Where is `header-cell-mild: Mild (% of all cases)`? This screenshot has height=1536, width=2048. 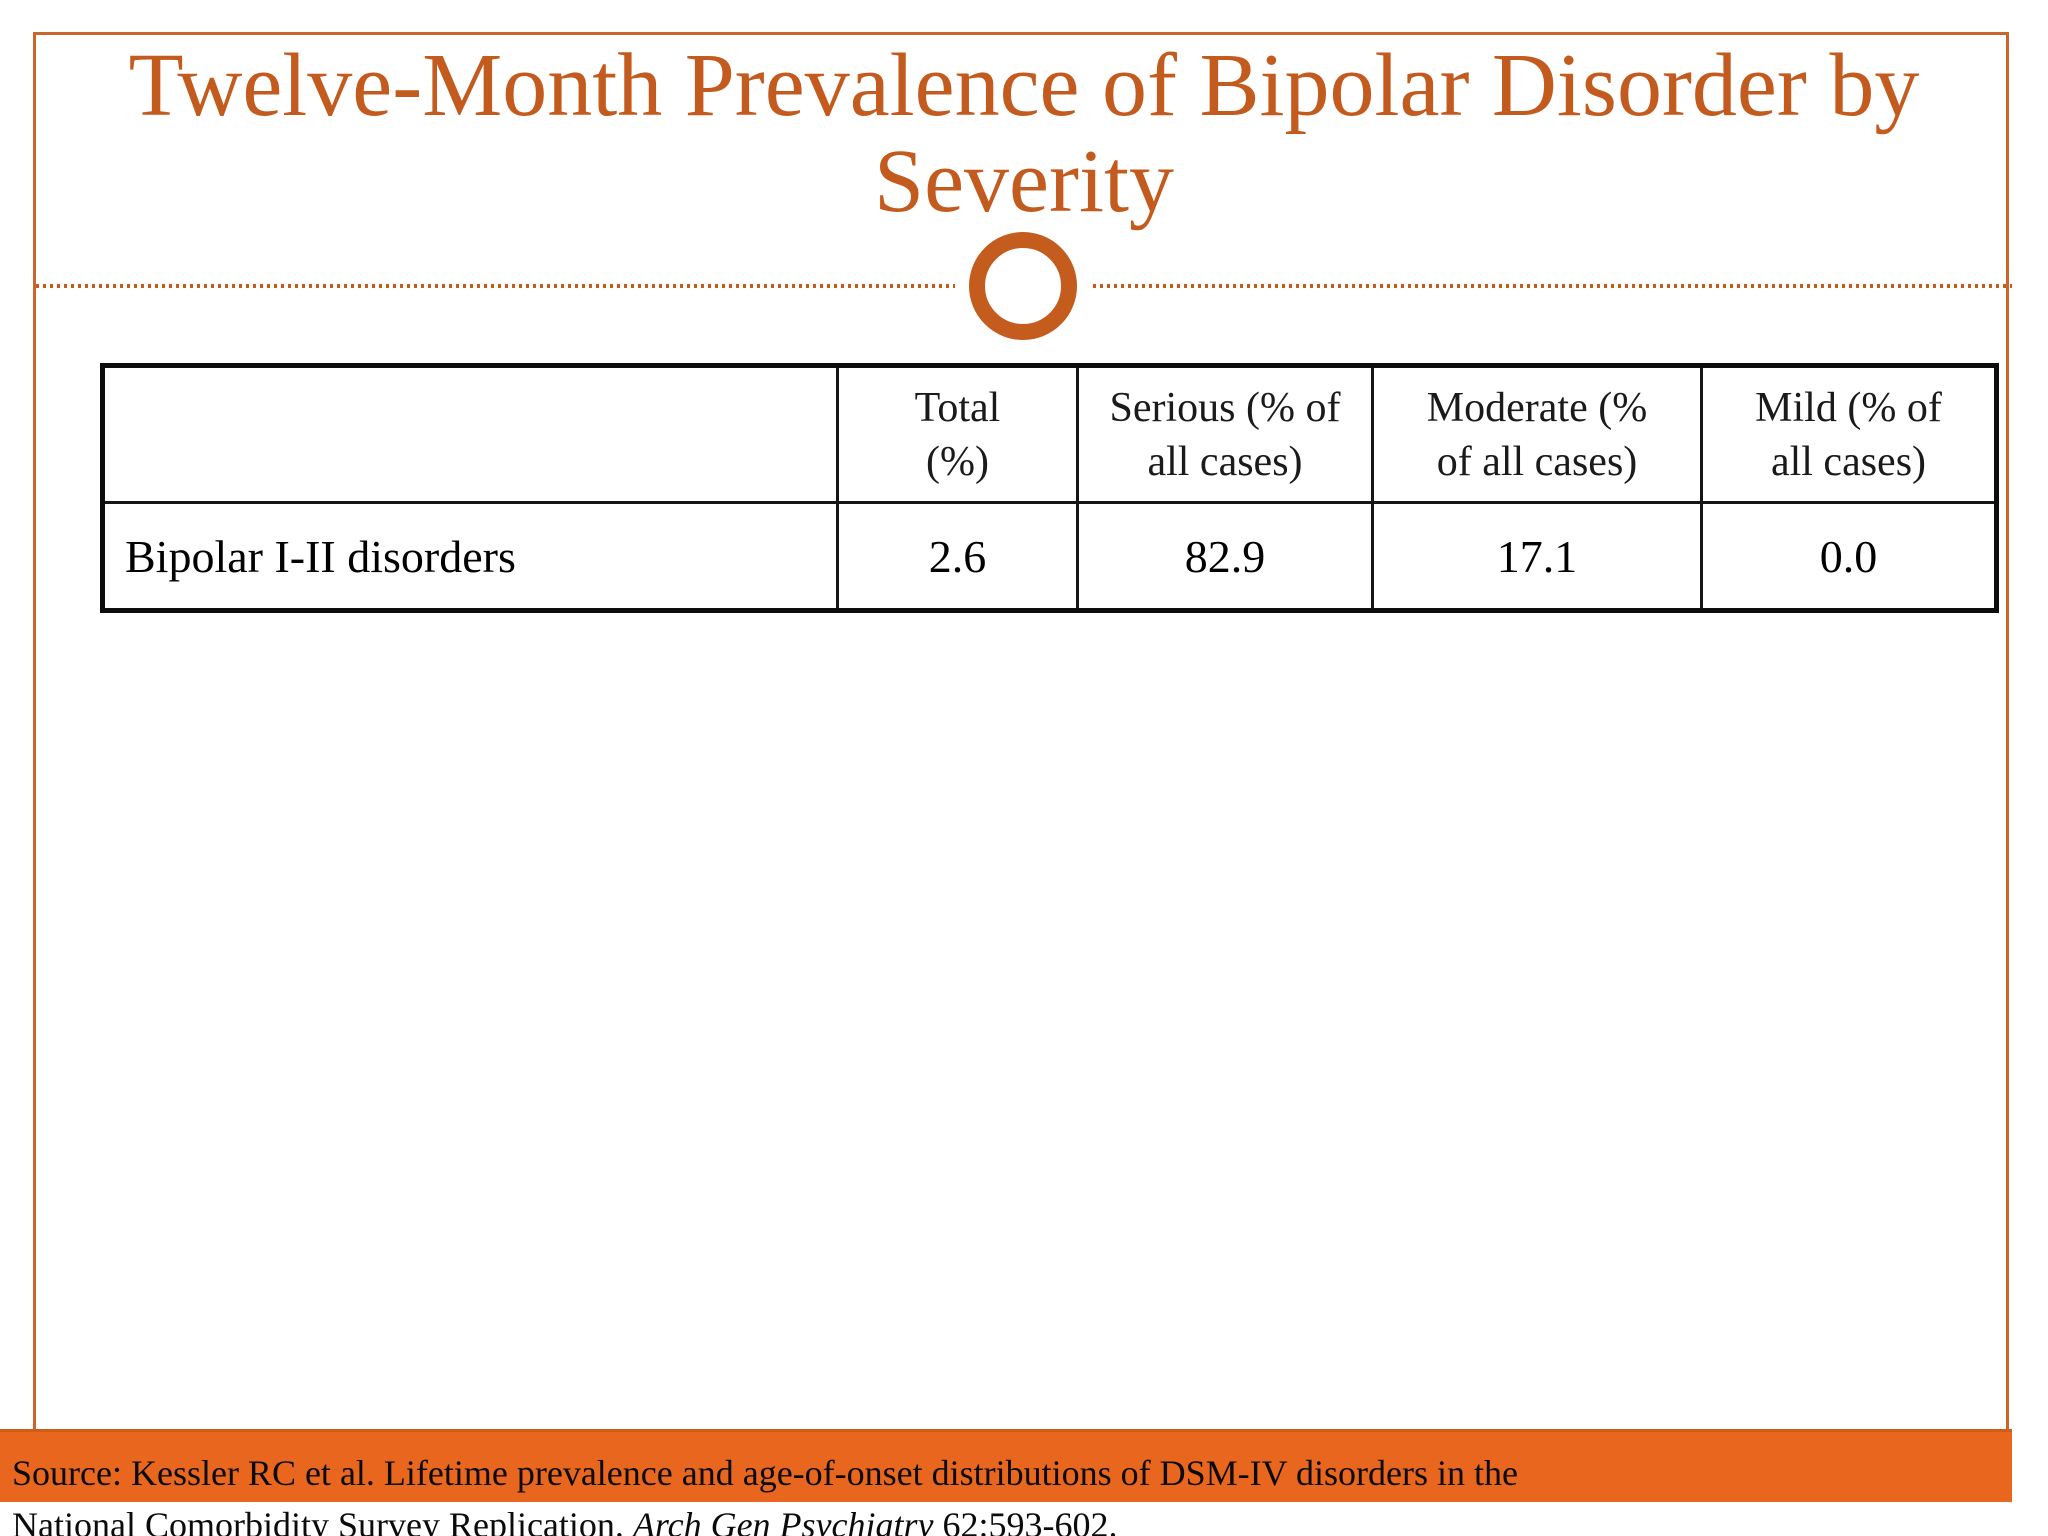
header-cell-mild: Mild (% of all cases) is located at coordinates (1849, 434).